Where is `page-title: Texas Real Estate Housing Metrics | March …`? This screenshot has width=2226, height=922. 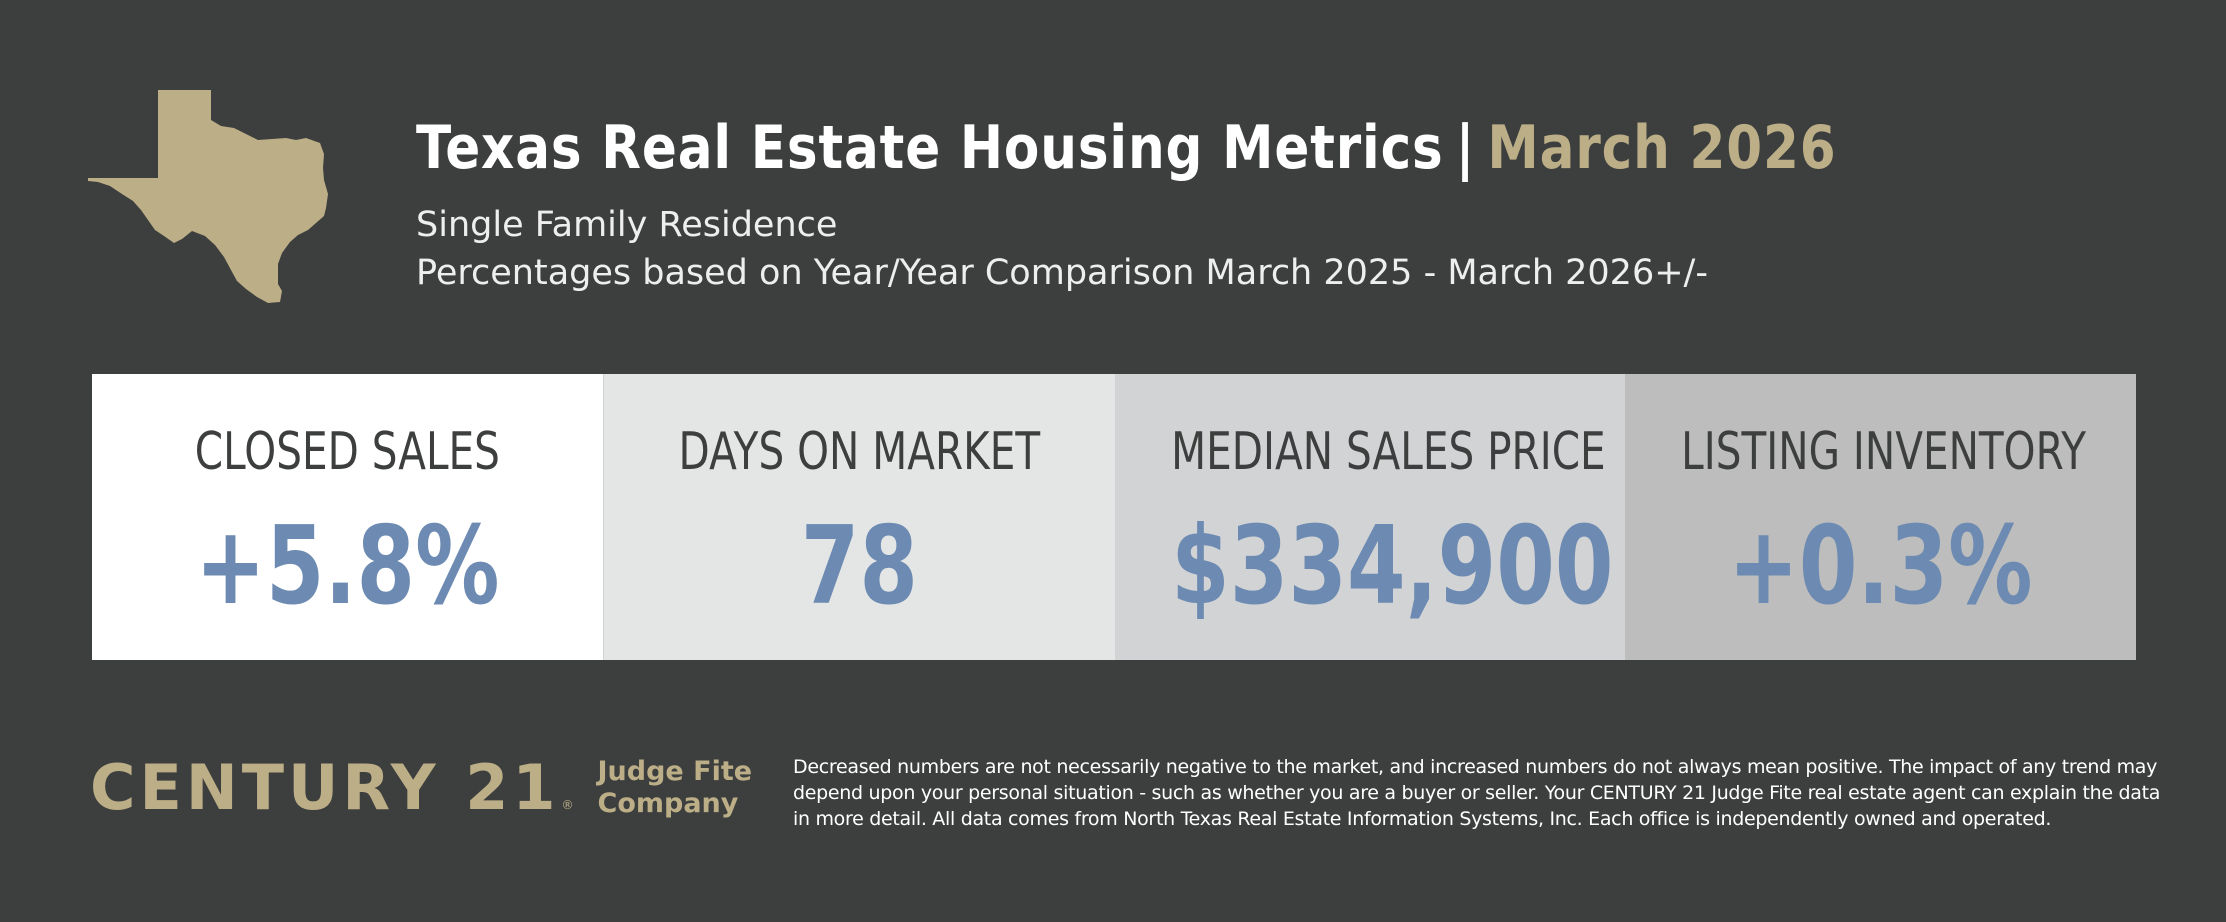
page-title: Texas Real Estate Housing Metrics | March … is located at coordinates (1173, 148).